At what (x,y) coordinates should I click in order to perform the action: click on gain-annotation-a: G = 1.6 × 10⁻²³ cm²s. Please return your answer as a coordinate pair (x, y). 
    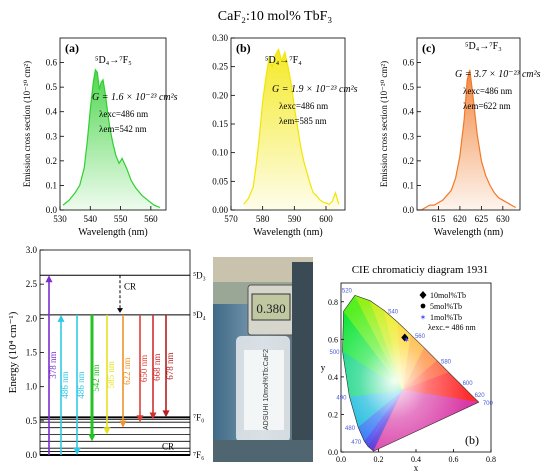
    Looking at the image, I should click on (135, 97).